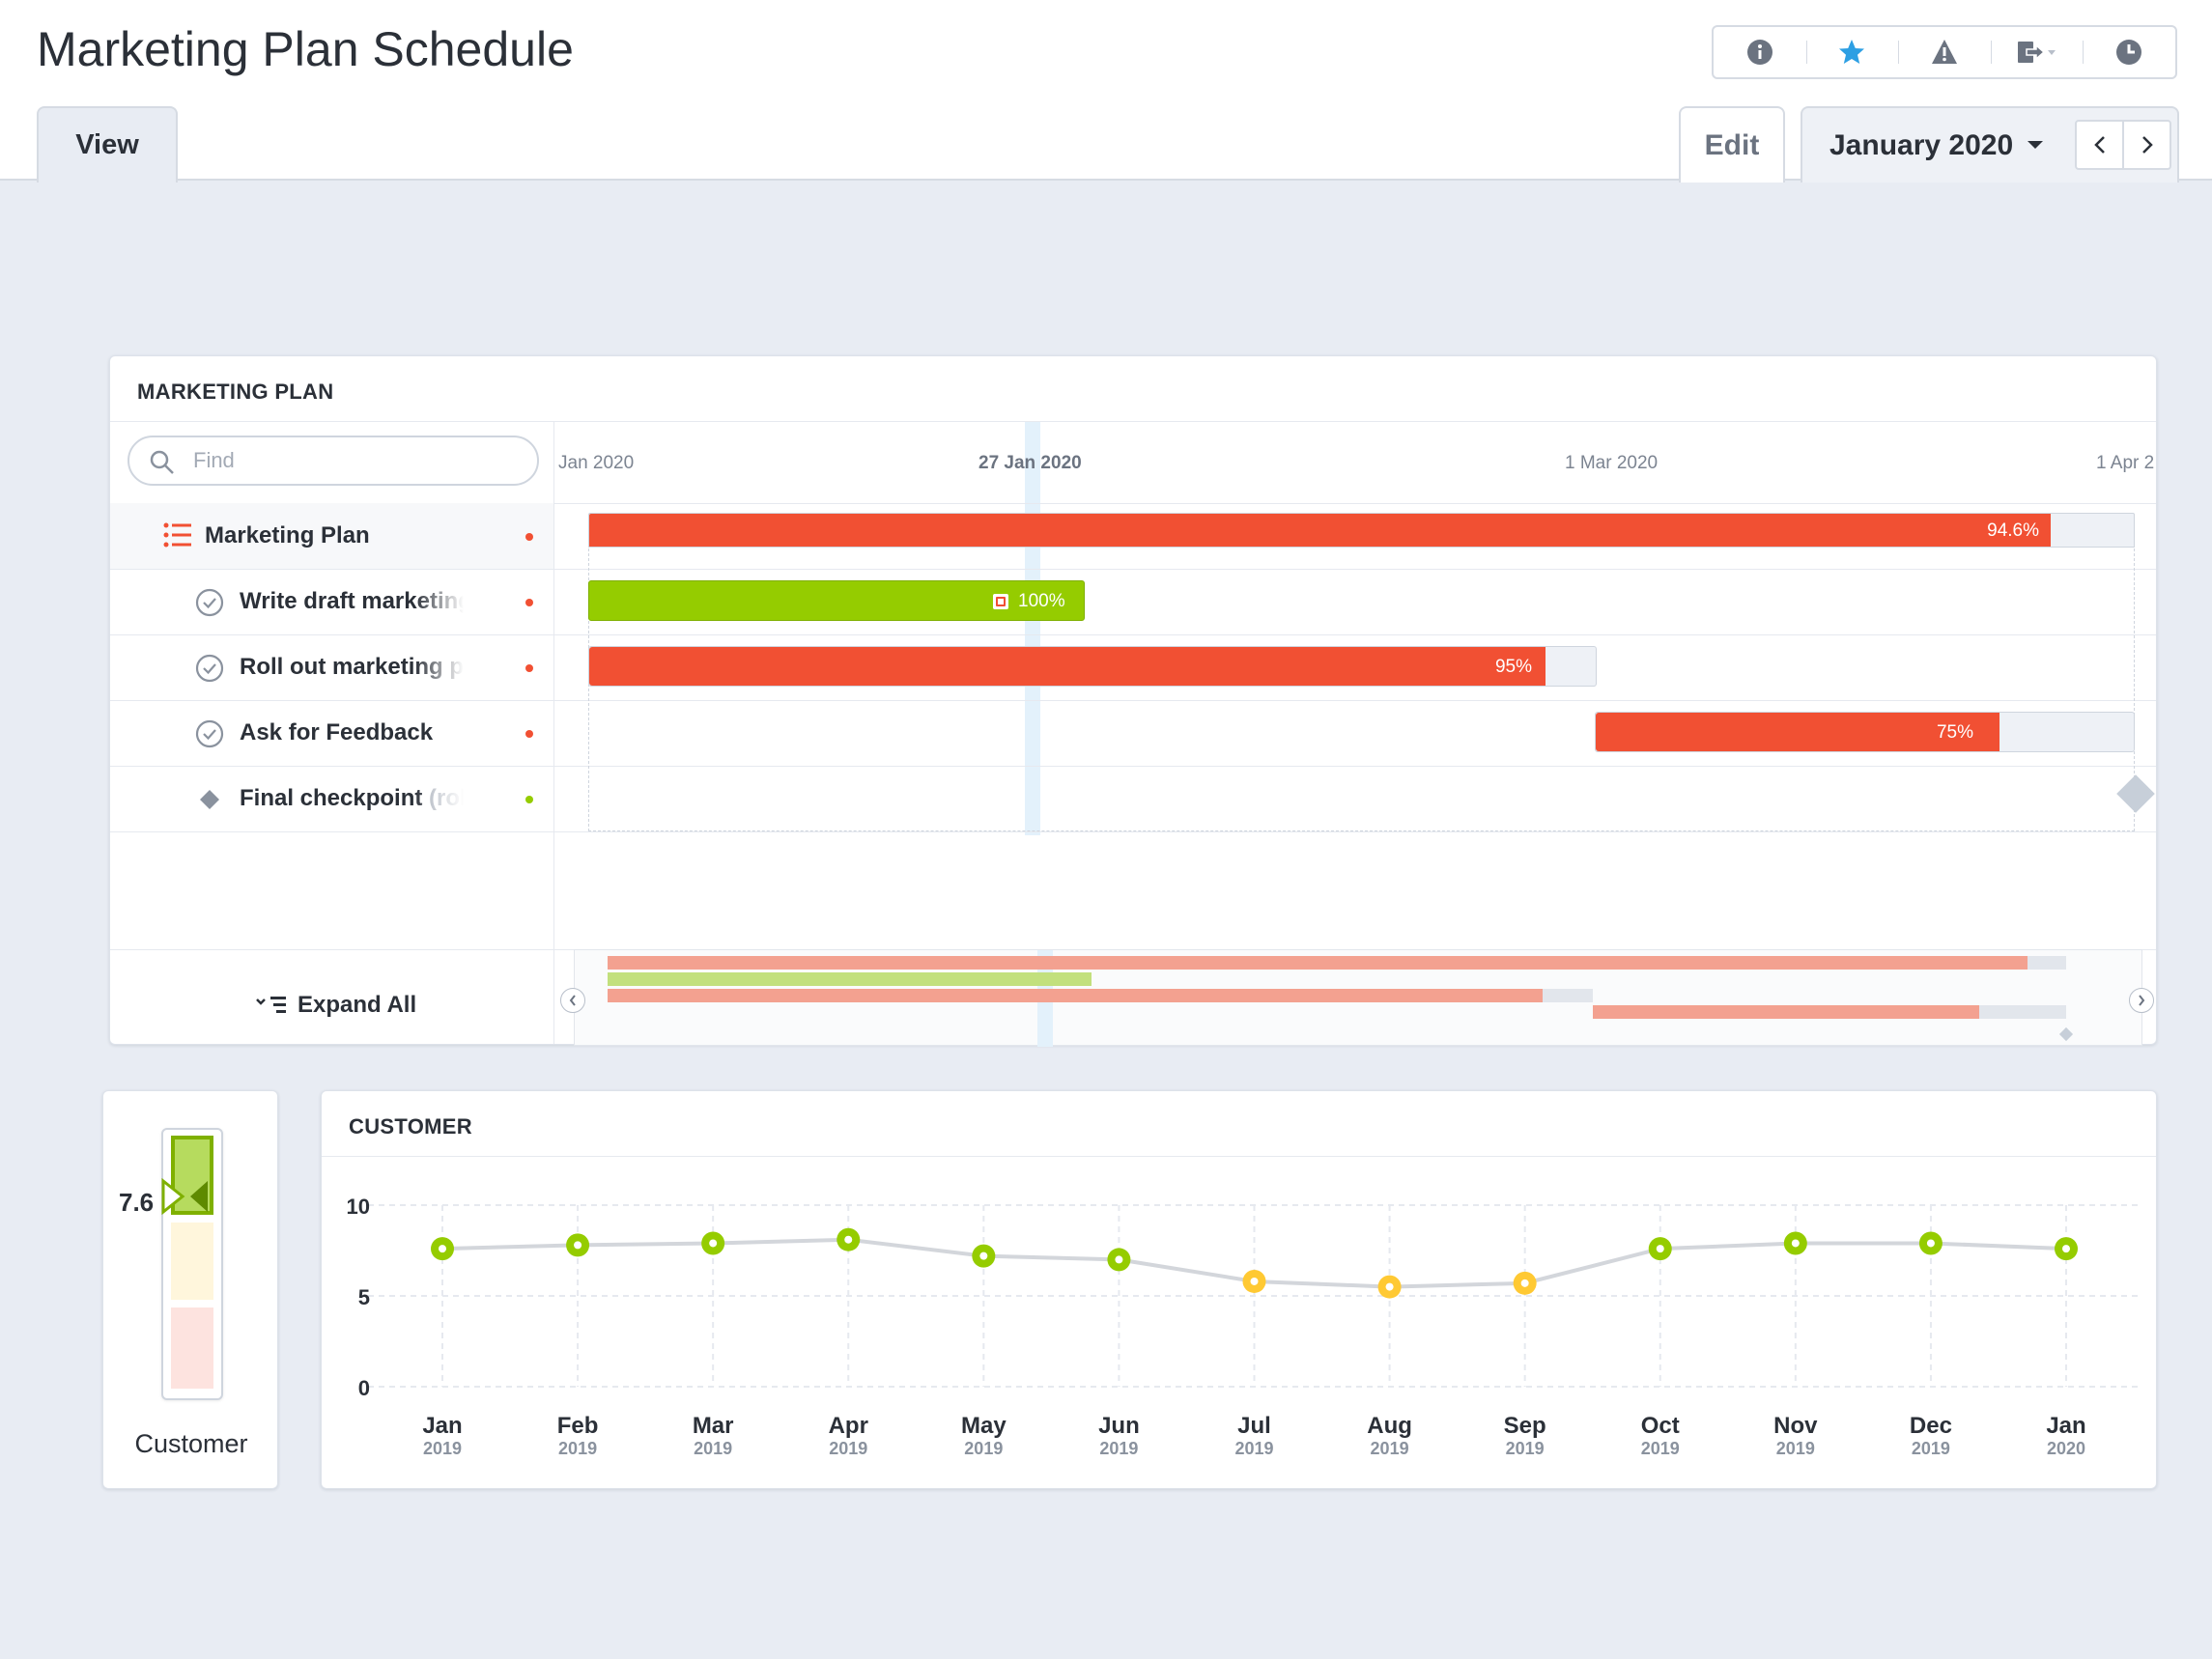 The width and height of the screenshot is (2212, 1659). I want to click on chevron-left-icon, so click(572, 1001).